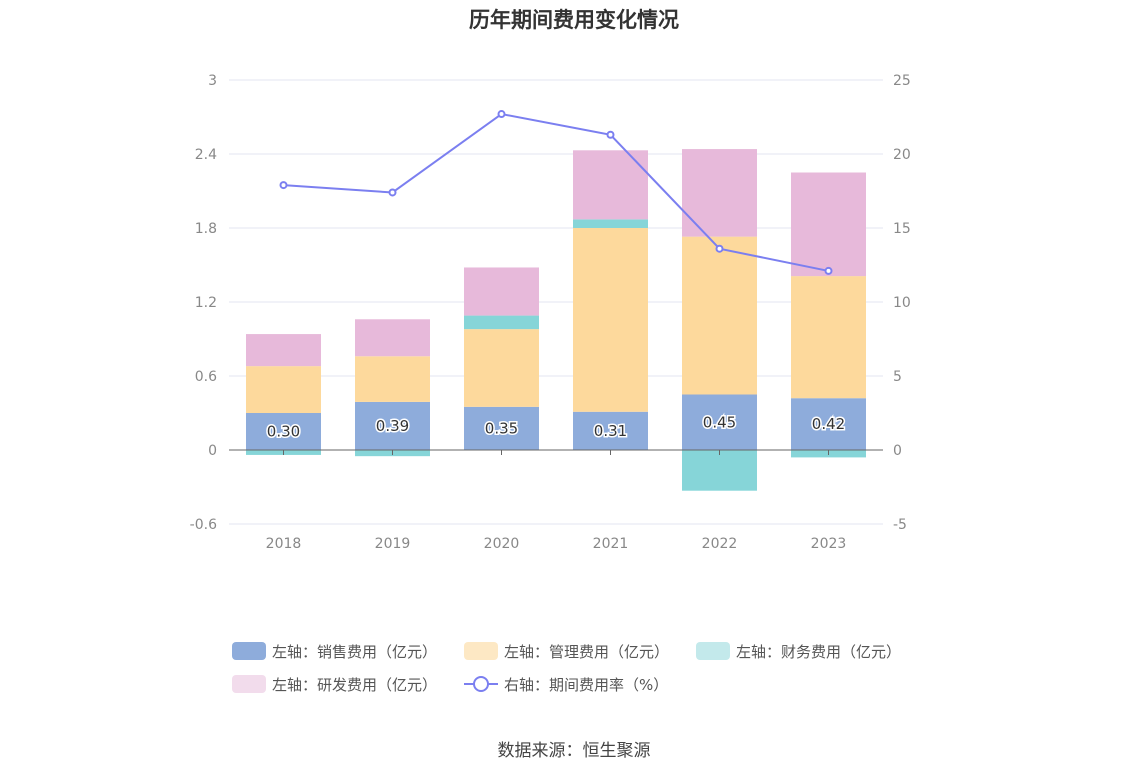 The height and width of the screenshot is (776, 1148). I want to click on legend-item-admin: 左轴：管理费用（亿元）, so click(566, 651).